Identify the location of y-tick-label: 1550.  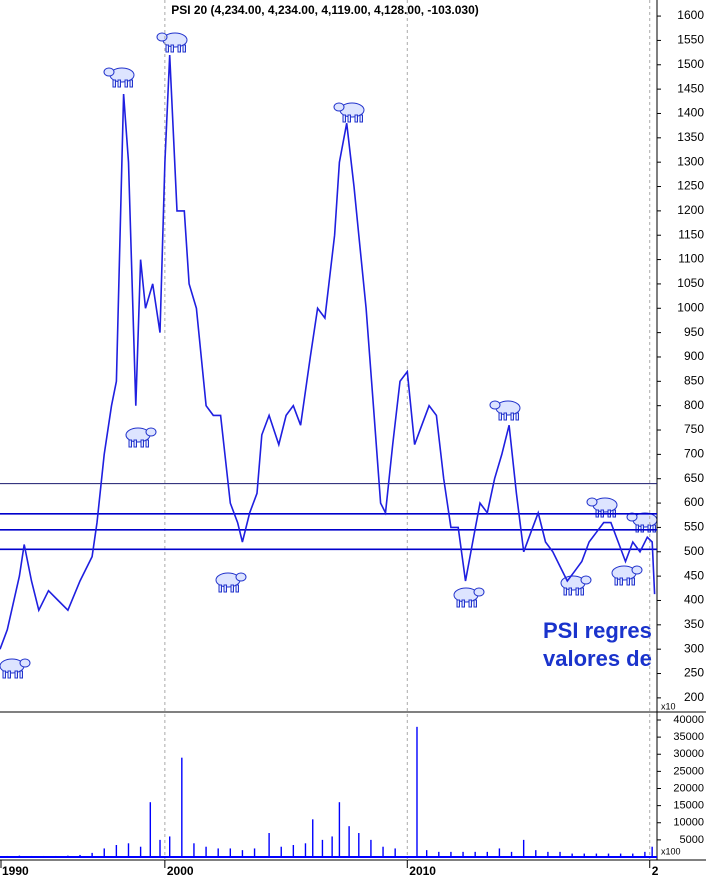
(690, 40).